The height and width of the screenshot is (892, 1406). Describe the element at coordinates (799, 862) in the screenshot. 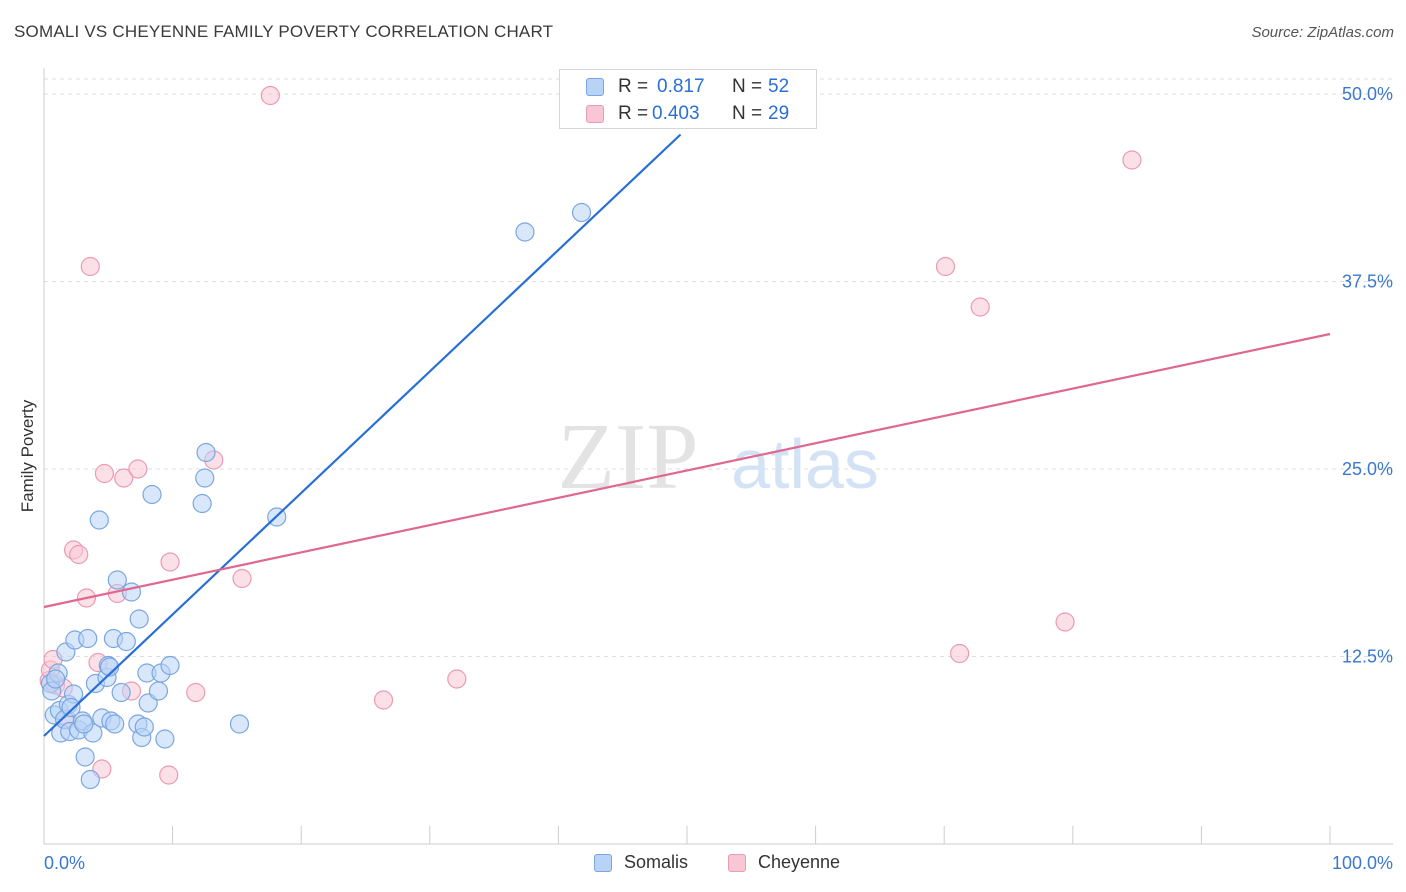

I see `legend-label-cheyenne: Cheyenne` at that location.